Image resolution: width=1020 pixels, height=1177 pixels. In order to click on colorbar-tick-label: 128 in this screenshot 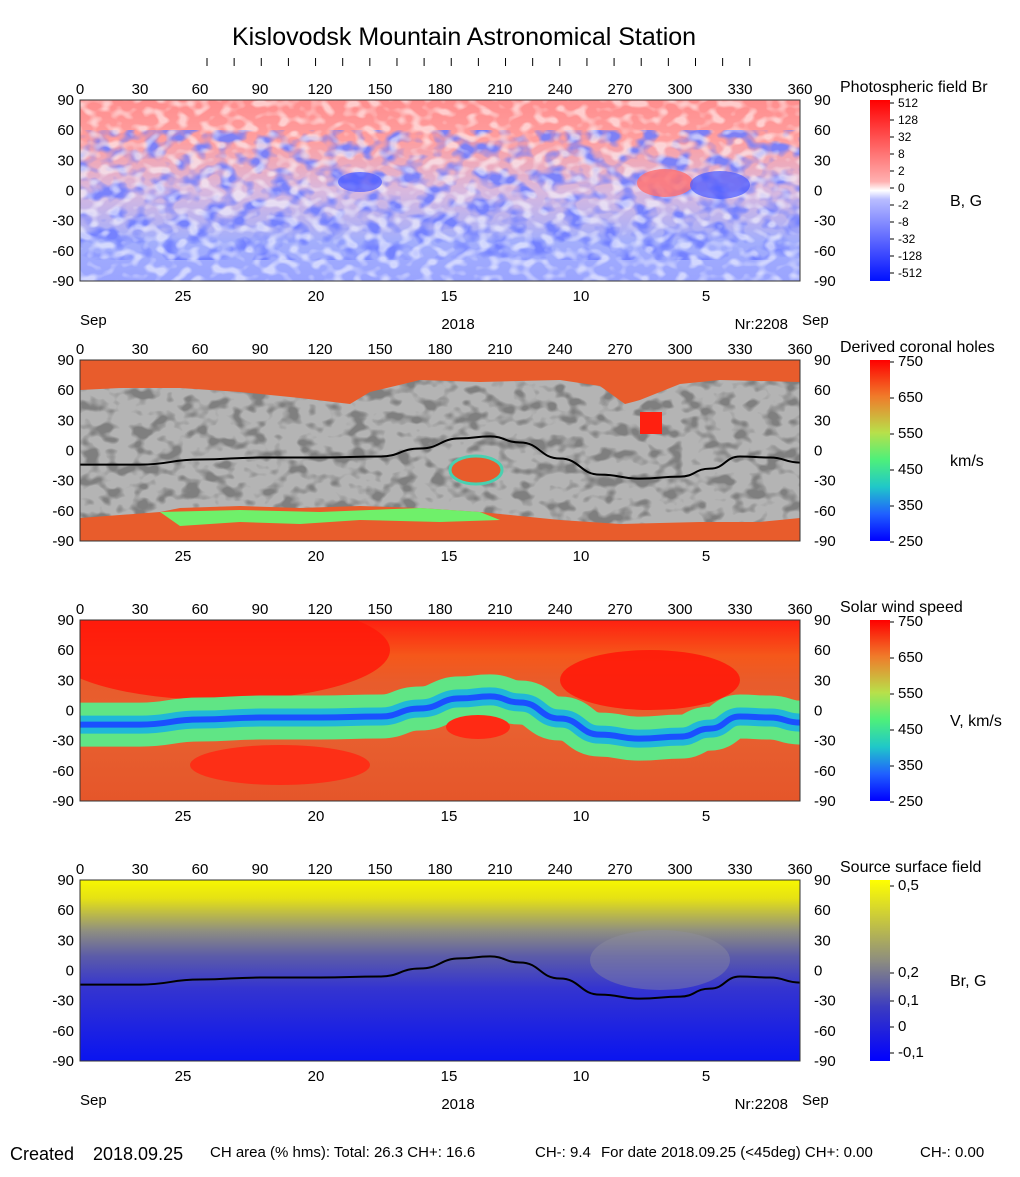, I will do `click(908, 120)`.